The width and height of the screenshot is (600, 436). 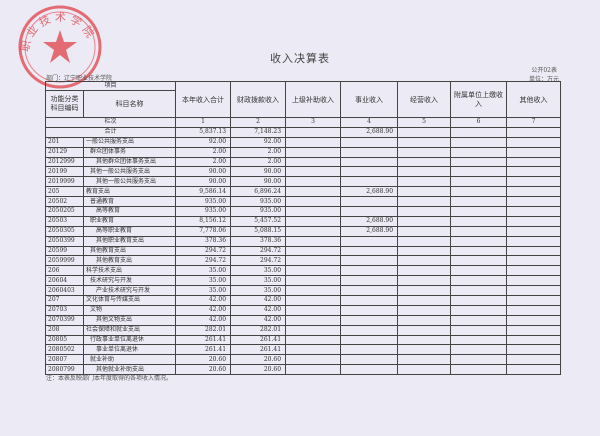 I want to click on row-value: 935.00, so click(x=258, y=211).